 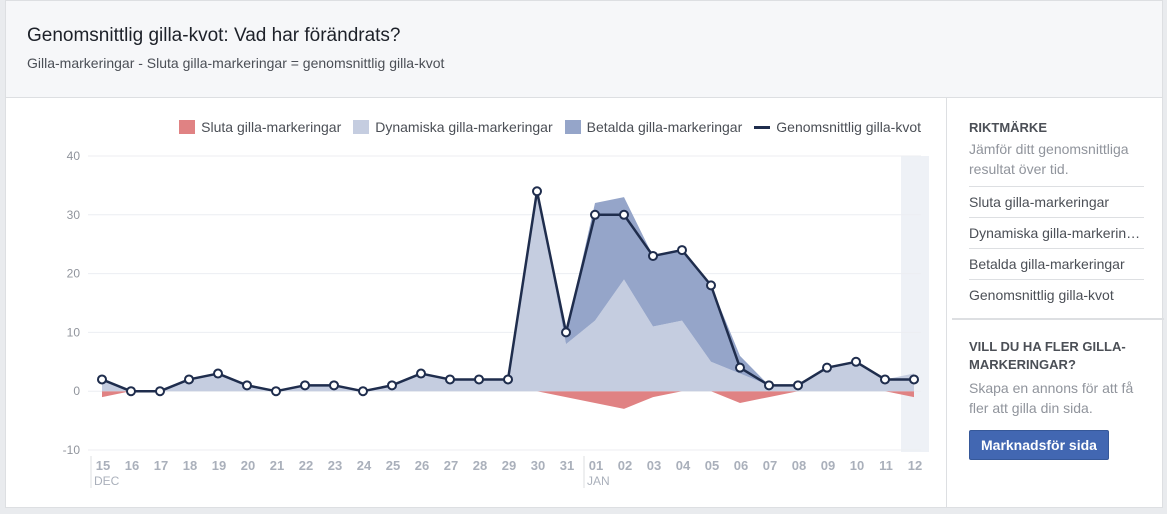 I want to click on legend-label-organic: Dynamiska gilla-markeringar, so click(x=464, y=127).